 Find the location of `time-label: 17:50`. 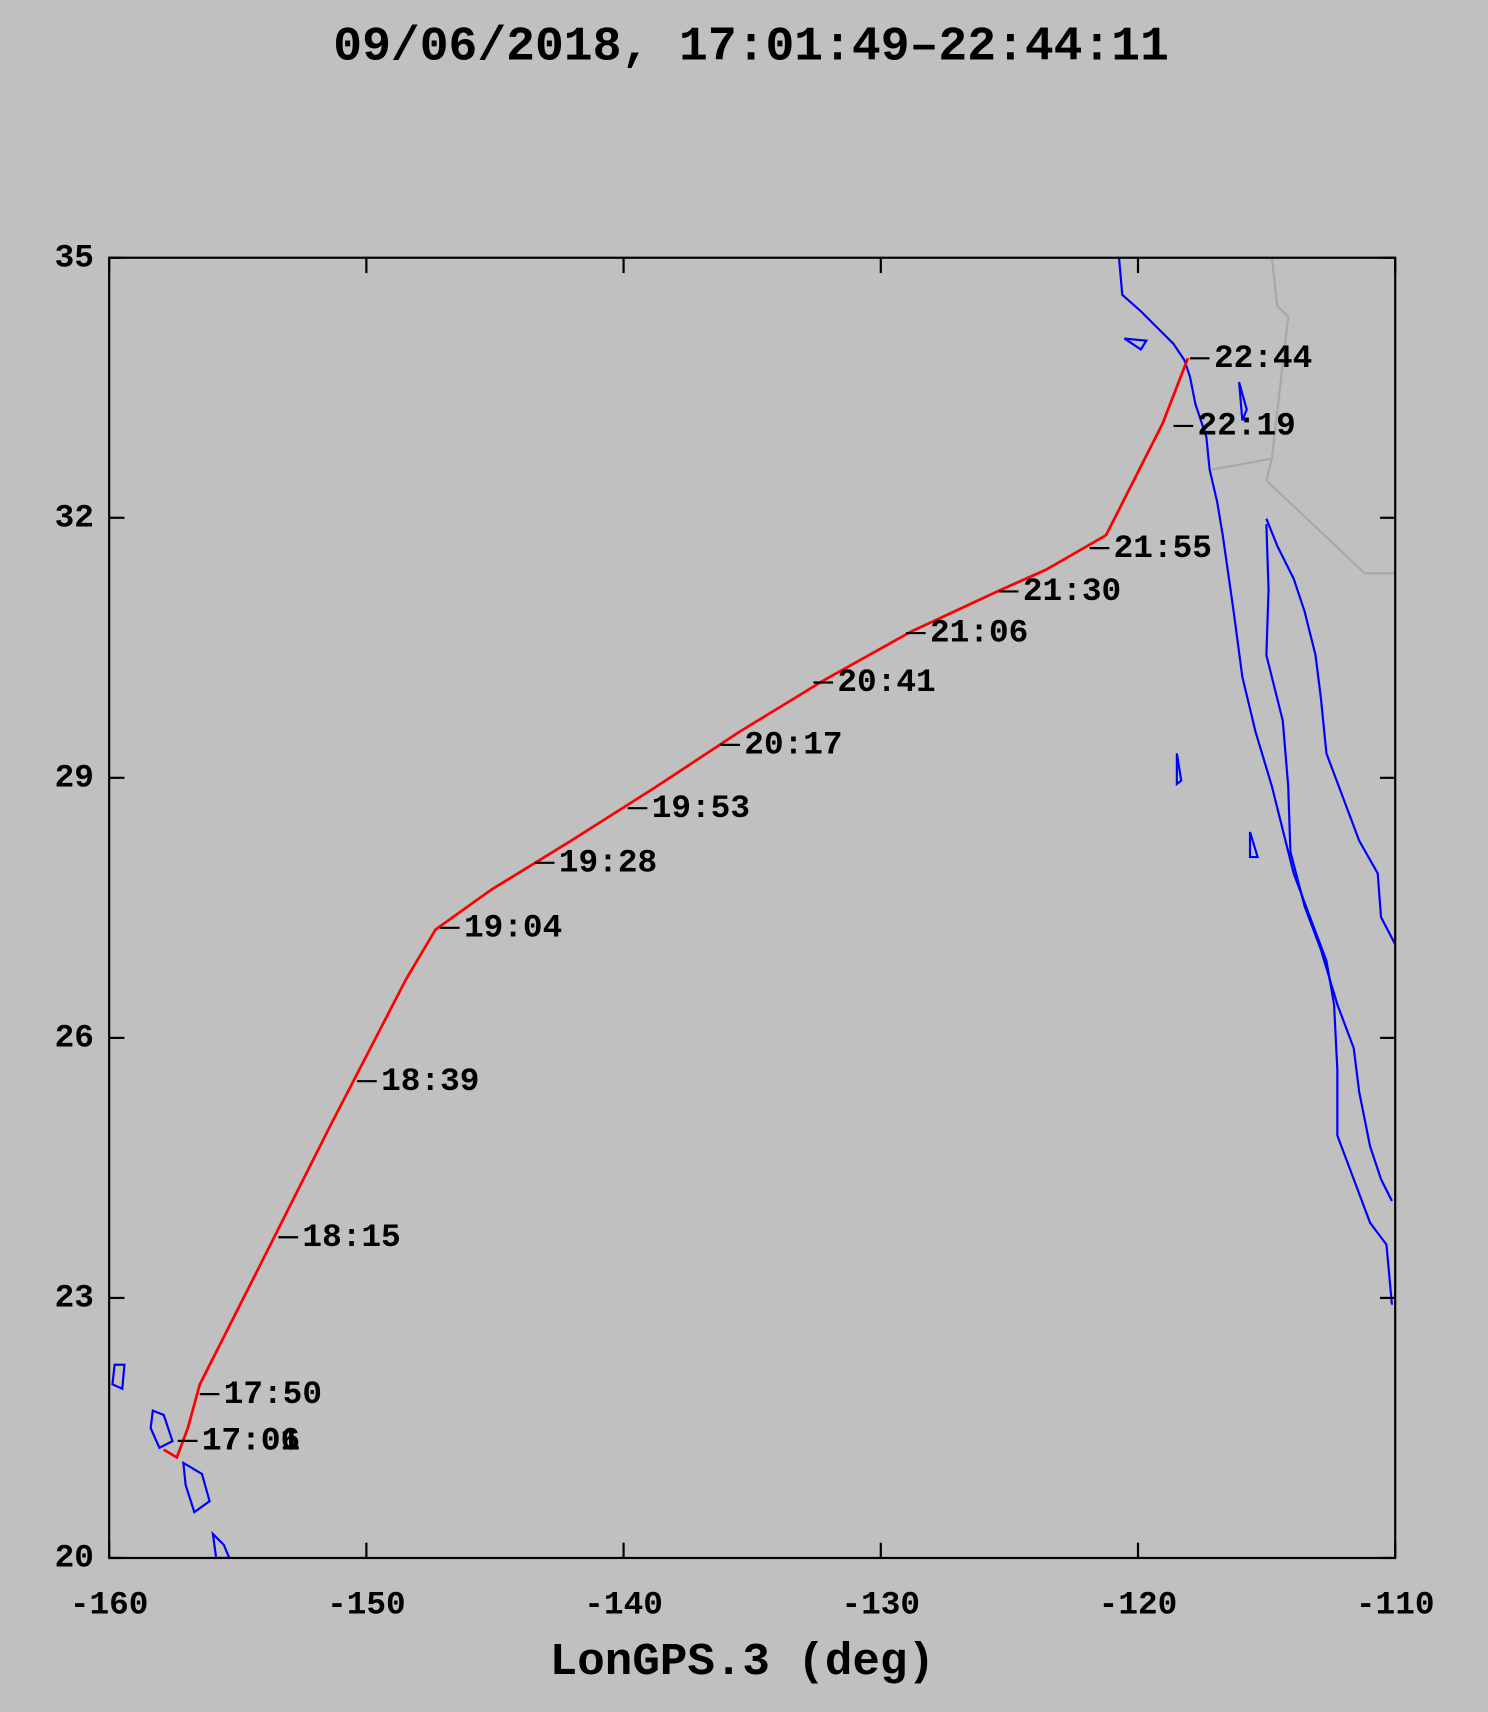

time-label: 17:50 is located at coordinates (273, 1394).